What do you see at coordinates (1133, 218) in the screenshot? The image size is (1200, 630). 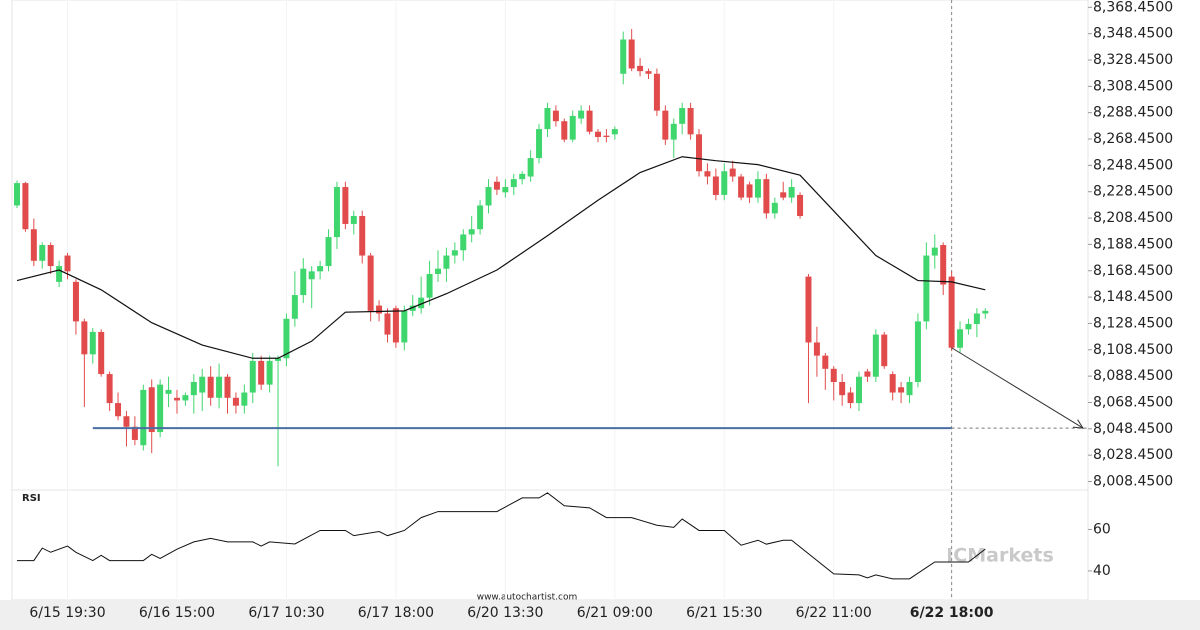 I see `y-tick-label: 8,208.4500` at bounding box center [1133, 218].